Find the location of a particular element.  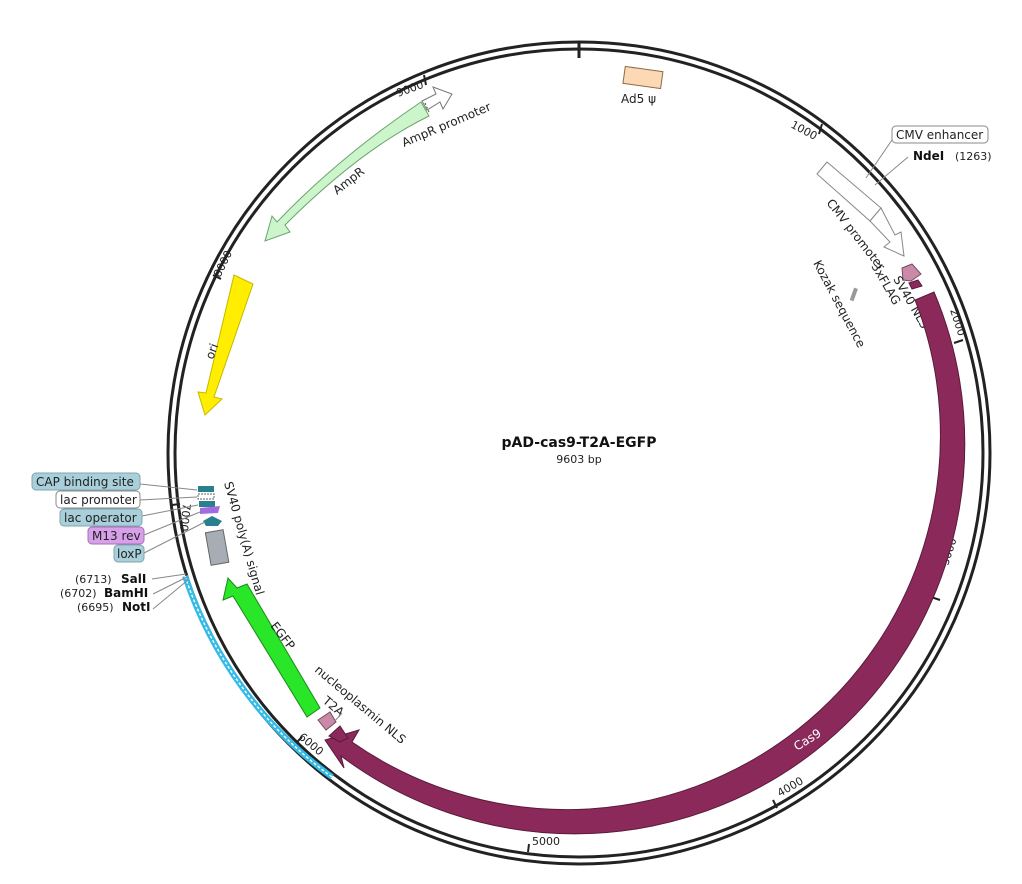

tick-label-9000: 9000 is located at coordinates (410, 89).